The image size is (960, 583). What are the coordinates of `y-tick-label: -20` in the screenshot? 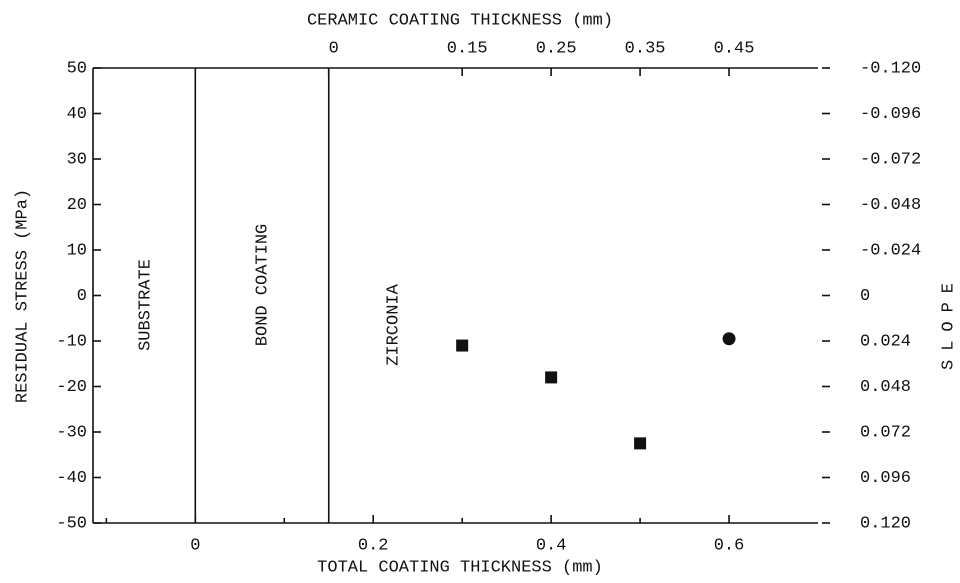 It's located at (71, 387).